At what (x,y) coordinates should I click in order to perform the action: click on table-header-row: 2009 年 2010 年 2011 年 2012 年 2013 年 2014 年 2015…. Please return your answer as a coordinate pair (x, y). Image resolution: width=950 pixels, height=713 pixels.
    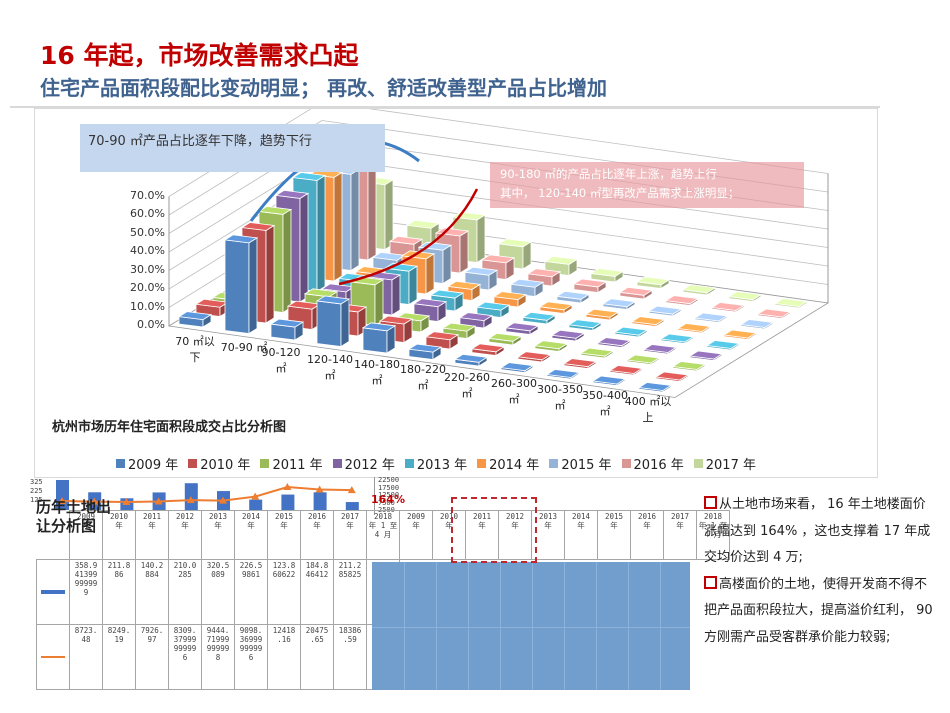
    Looking at the image, I should click on (383, 535).